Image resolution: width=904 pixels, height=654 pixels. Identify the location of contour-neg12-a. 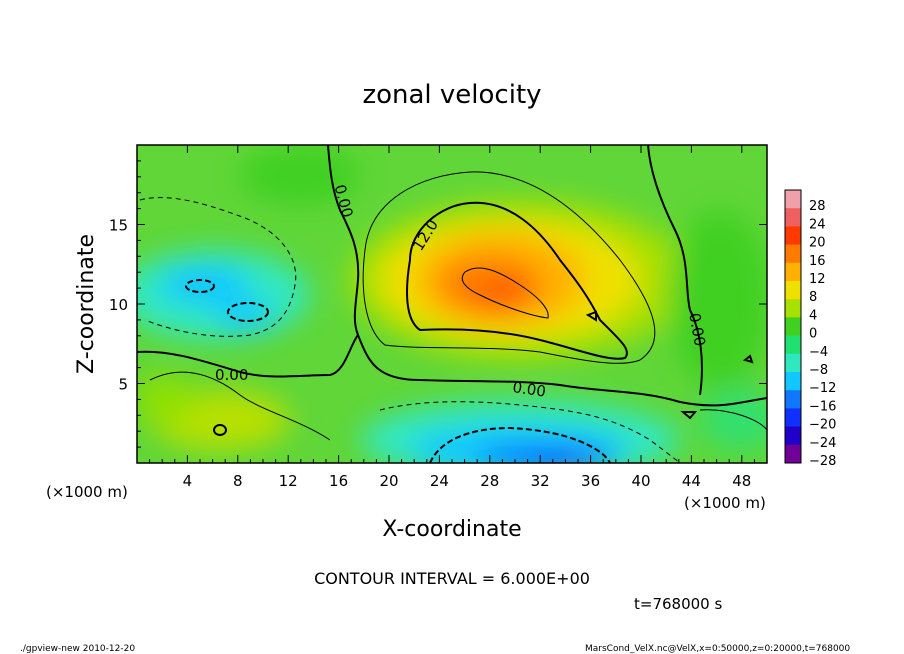
(200, 286).